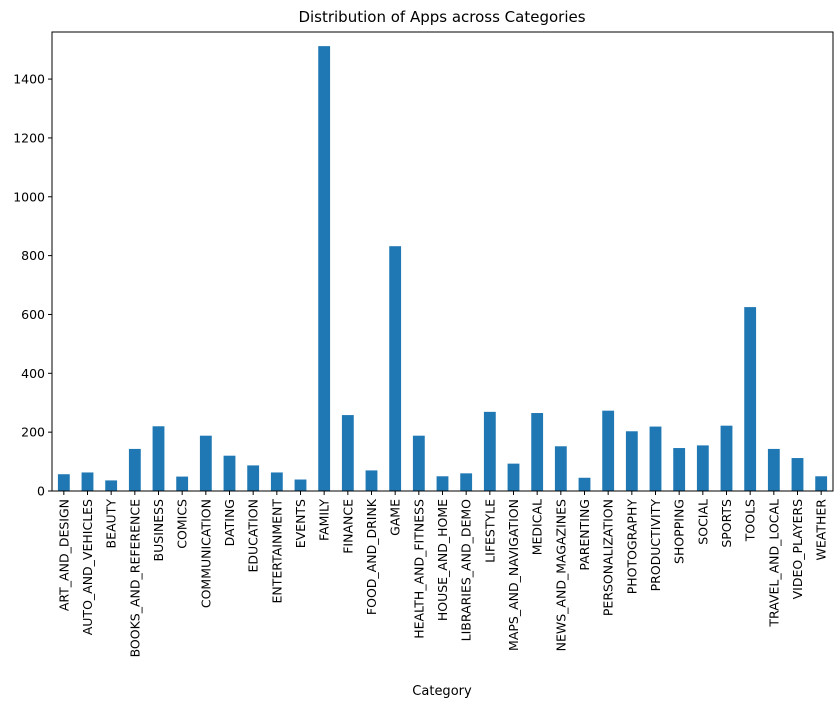 This screenshot has width=840, height=707. I want to click on x-tick-label: PERSONALIZATION, so click(608, 557).